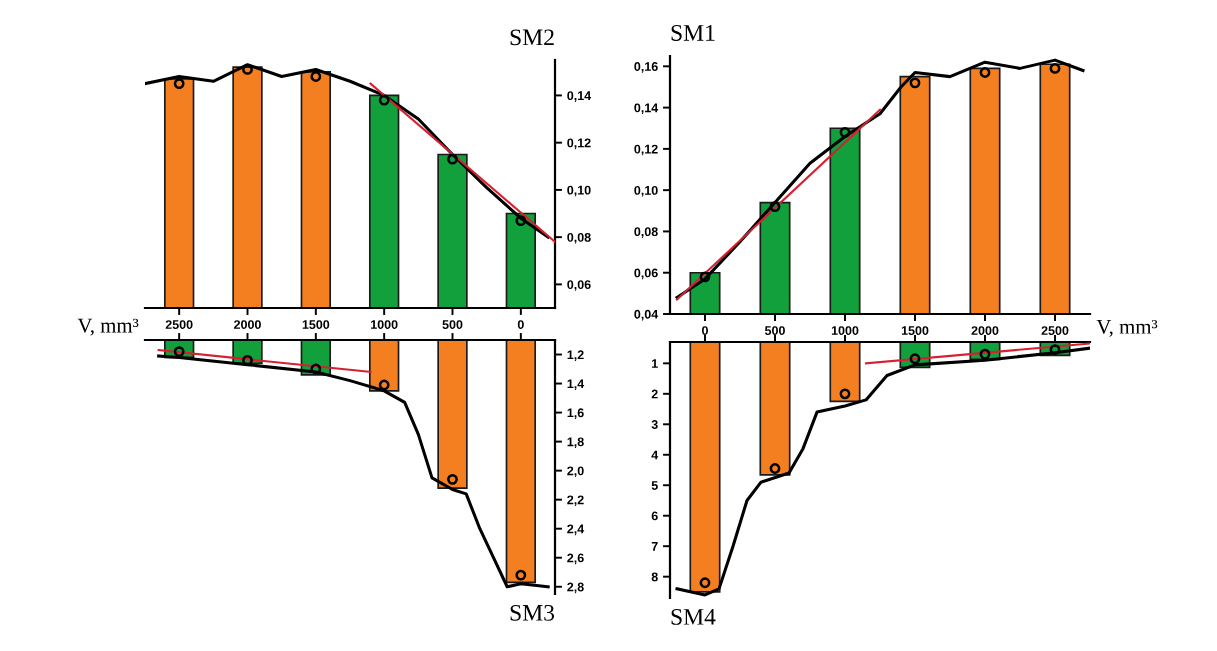  I want to click on y-tick-label: 2,6, so click(575, 559).